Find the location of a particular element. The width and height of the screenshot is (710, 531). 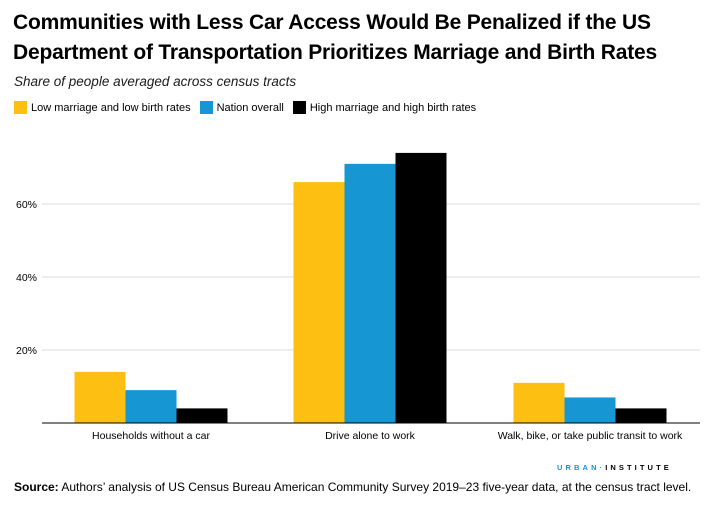

source-label: Source: is located at coordinates (36, 487).